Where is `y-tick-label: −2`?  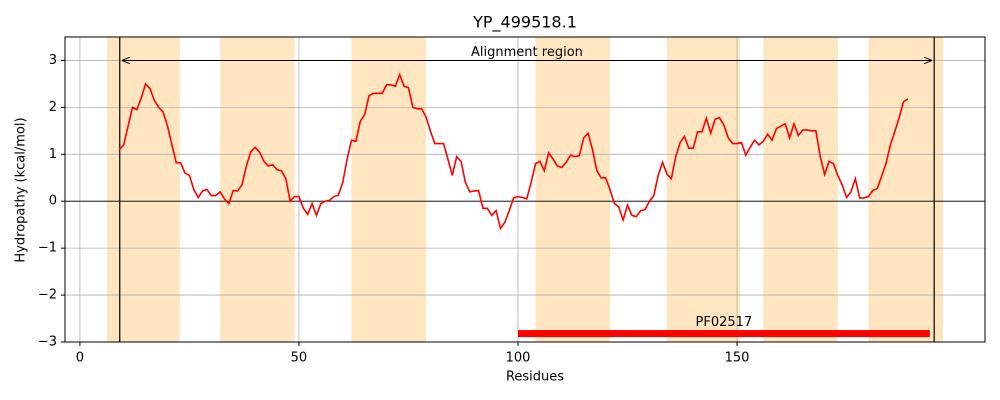
y-tick-label: −2 is located at coordinates (47, 295).